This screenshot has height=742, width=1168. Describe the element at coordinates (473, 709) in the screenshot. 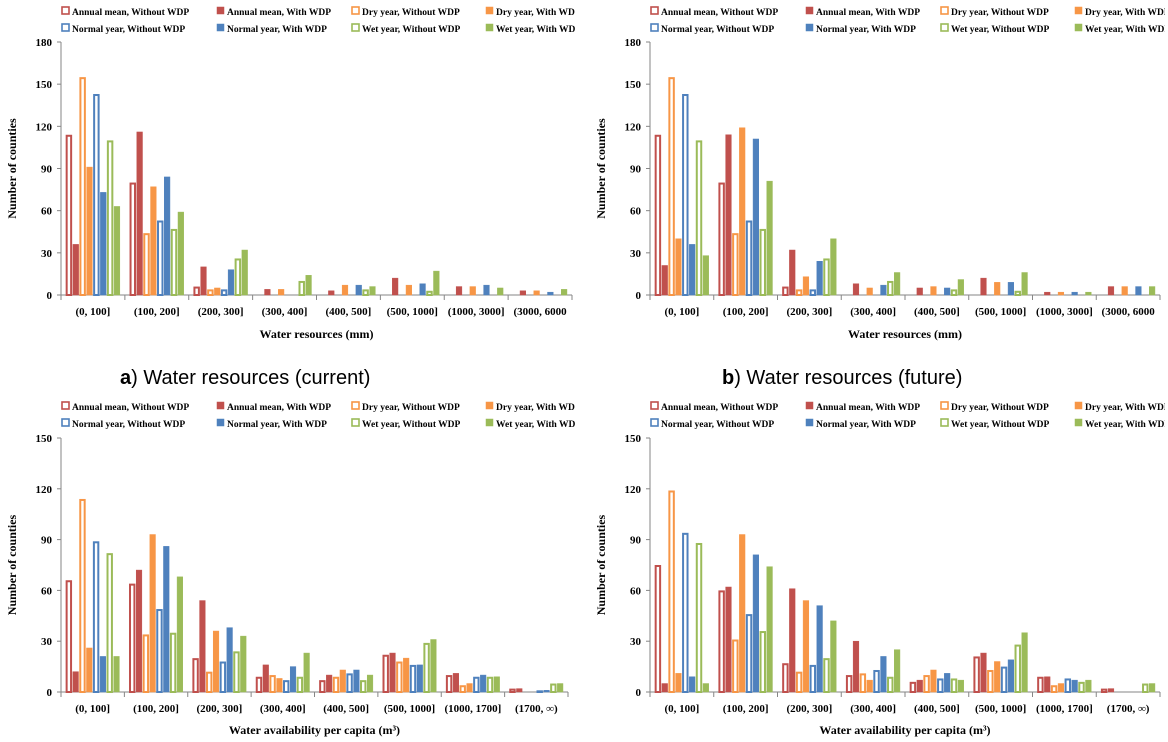

I see `x-tick-label: (1000, 1700]` at that location.